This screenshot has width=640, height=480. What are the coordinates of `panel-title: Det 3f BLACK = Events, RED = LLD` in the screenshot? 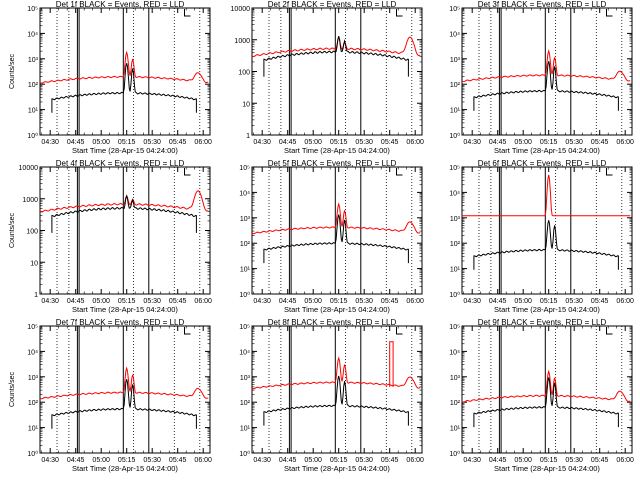 It's located at (542, 4).